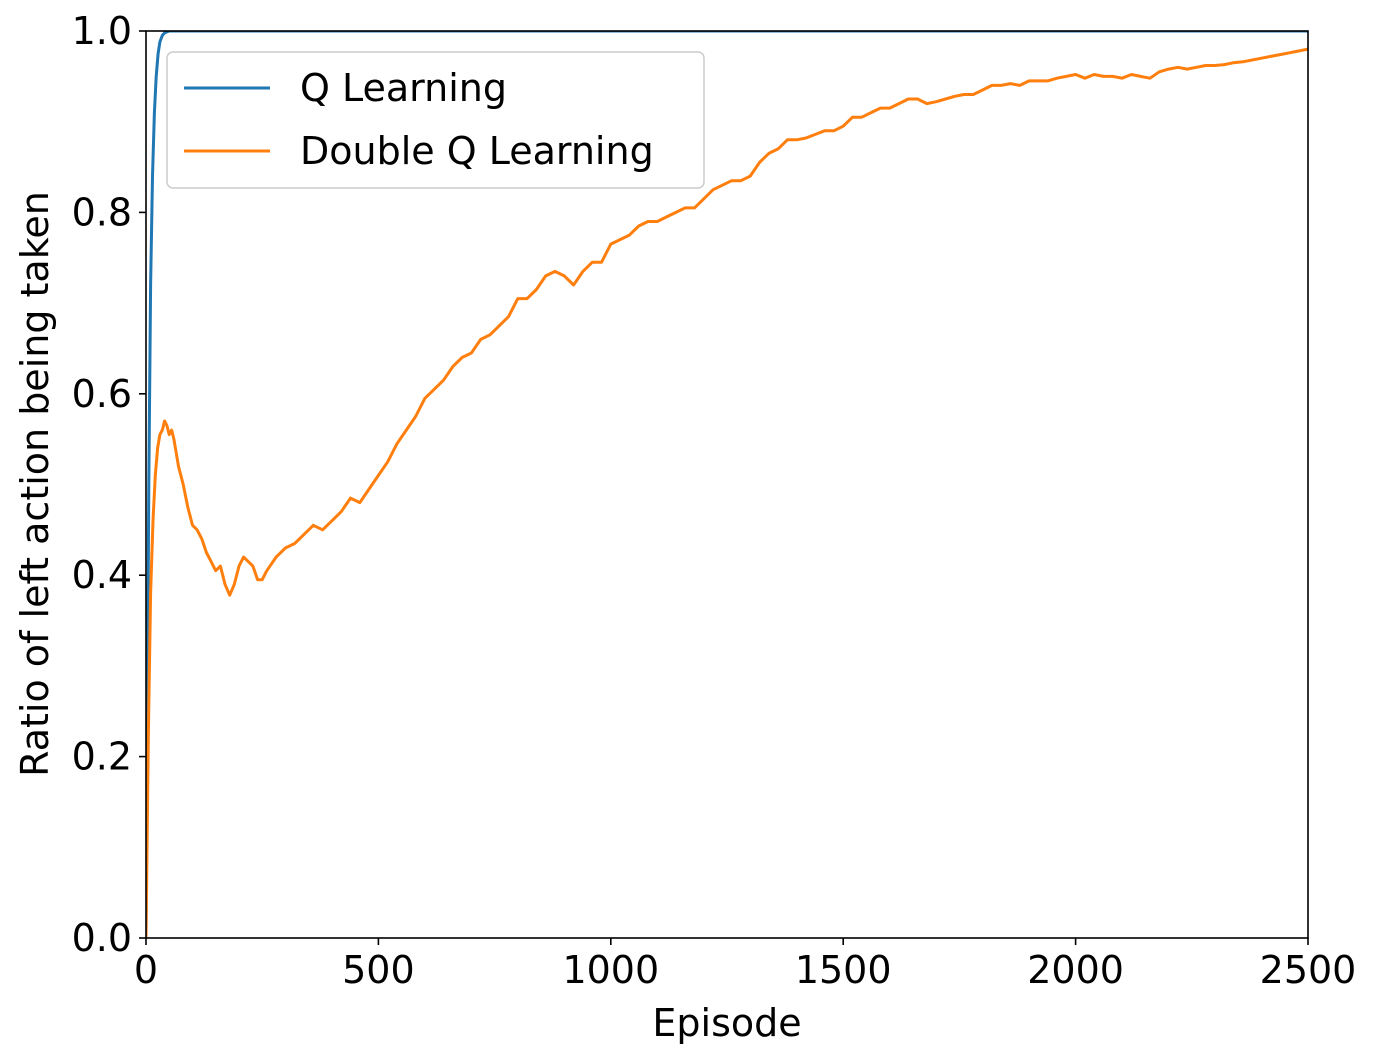  What do you see at coordinates (610, 970) in the screenshot?
I see `x-tick-label: 1000` at bounding box center [610, 970].